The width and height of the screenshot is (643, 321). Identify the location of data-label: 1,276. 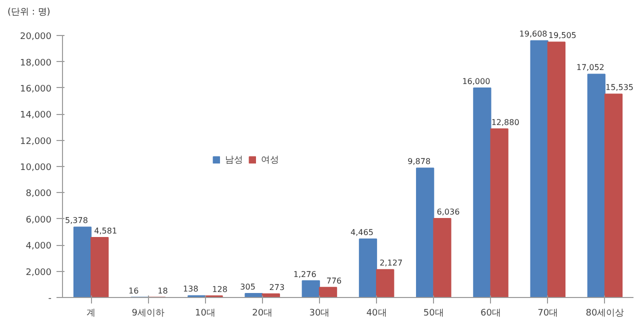
(304, 274).